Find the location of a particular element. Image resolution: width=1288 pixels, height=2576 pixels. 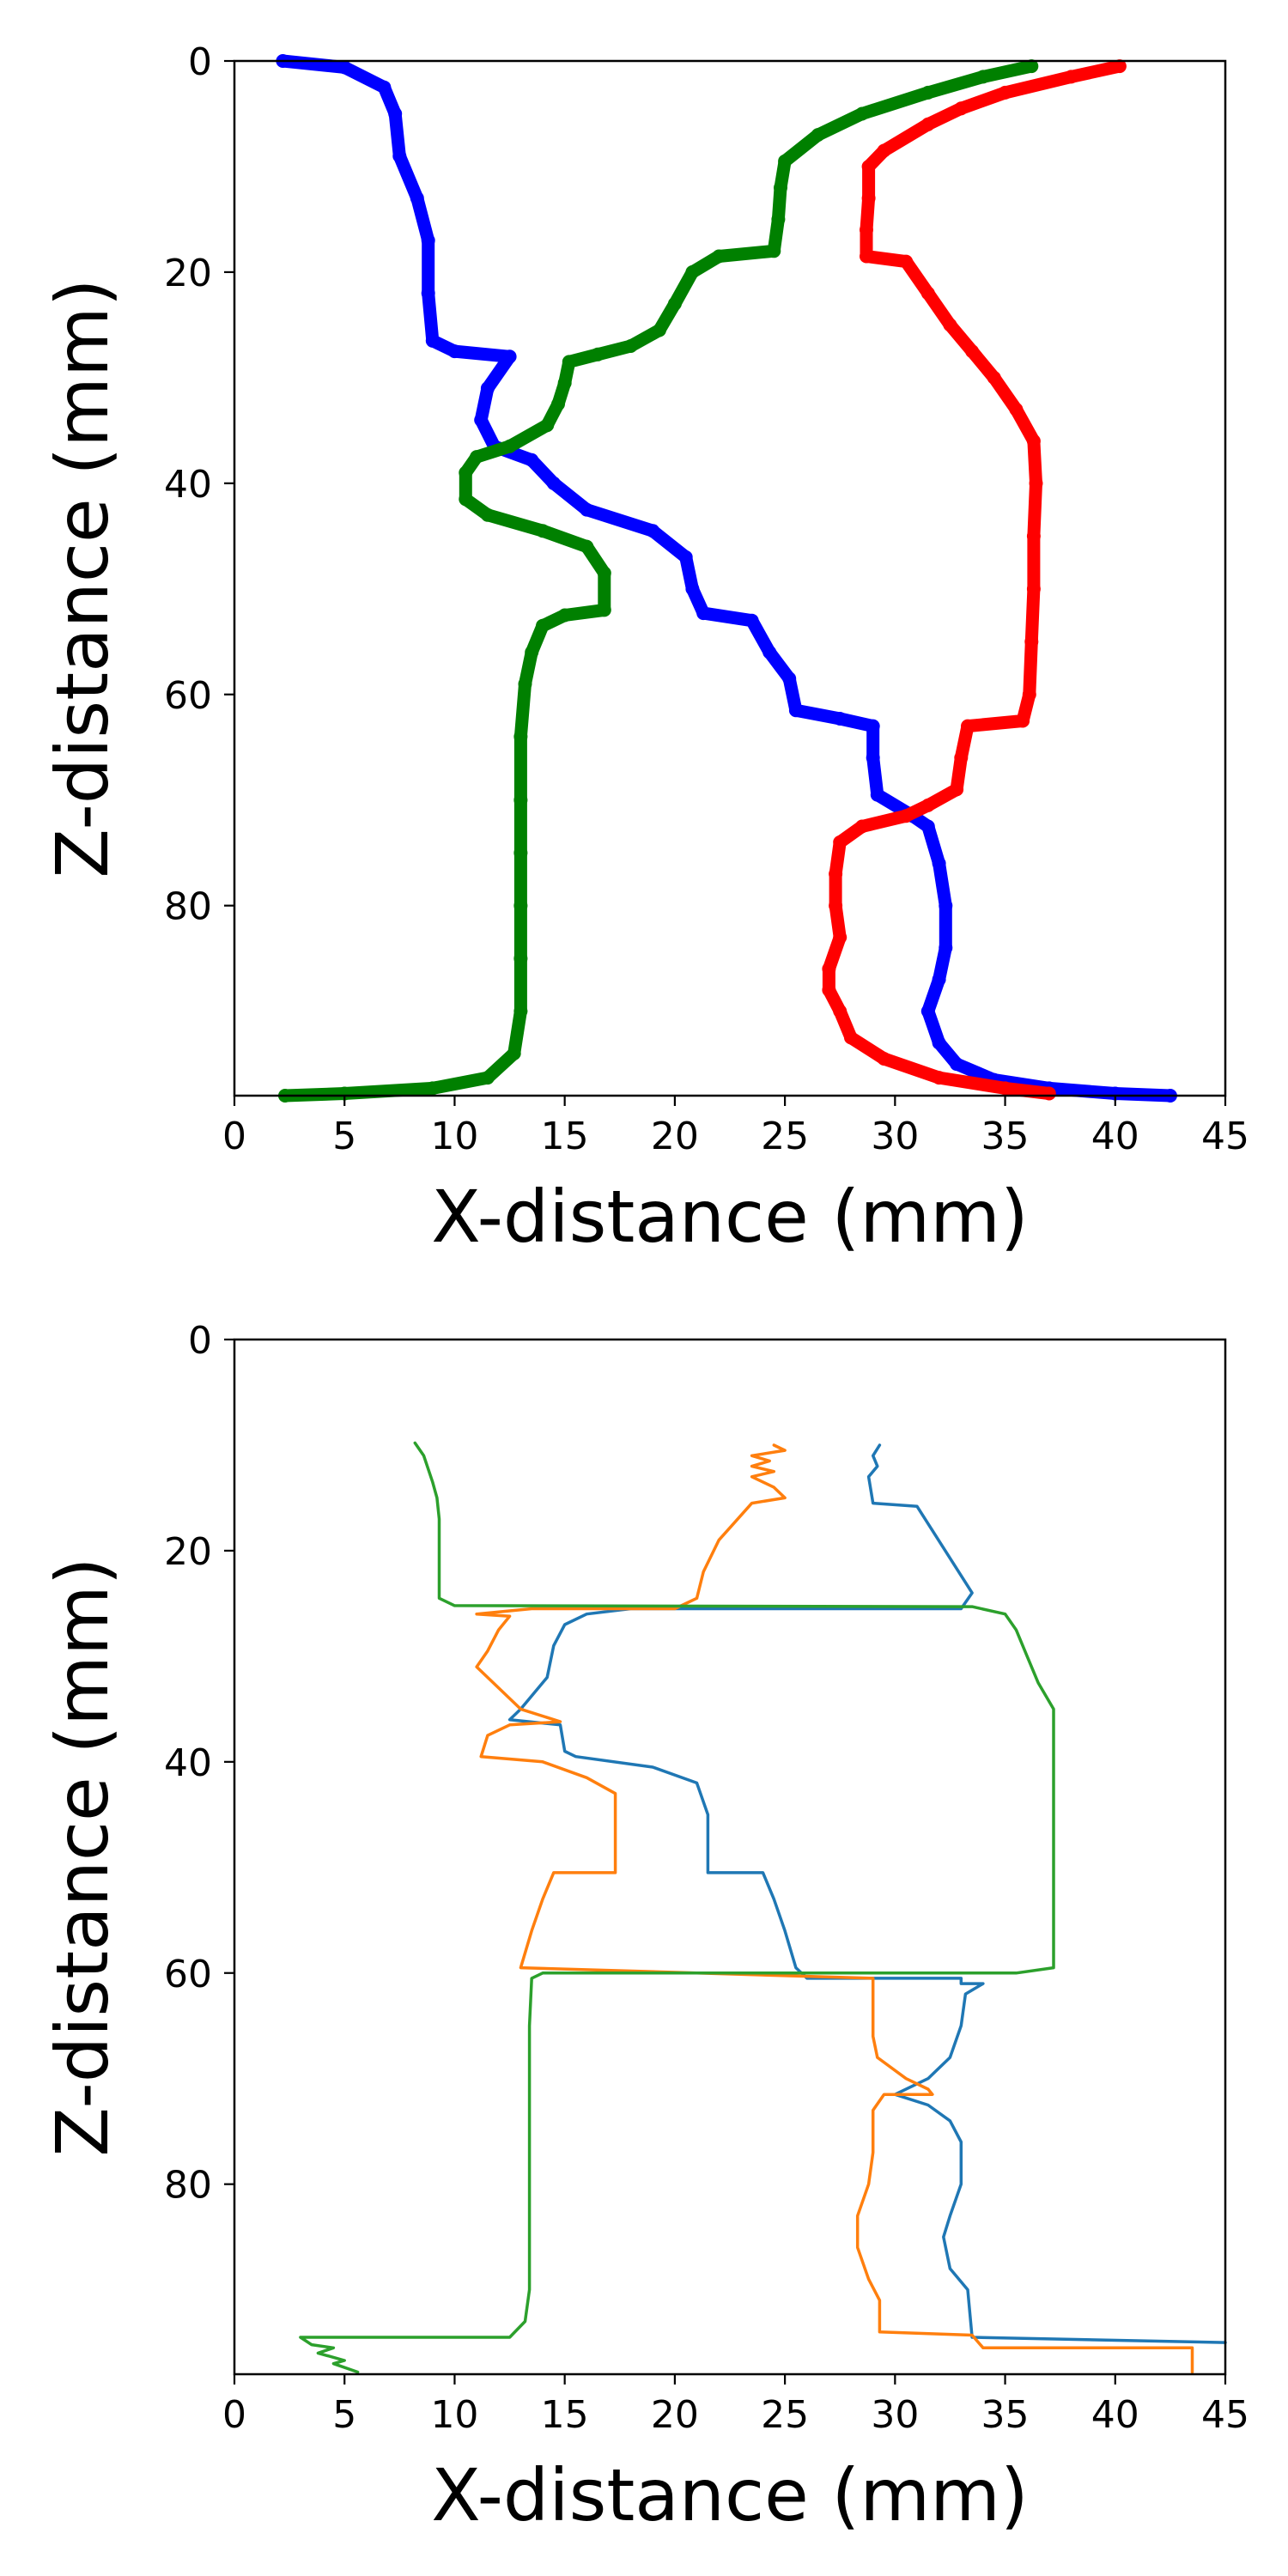

bottom-plot-x-axis-label: X-distance (mm) is located at coordinates (730, 2495).